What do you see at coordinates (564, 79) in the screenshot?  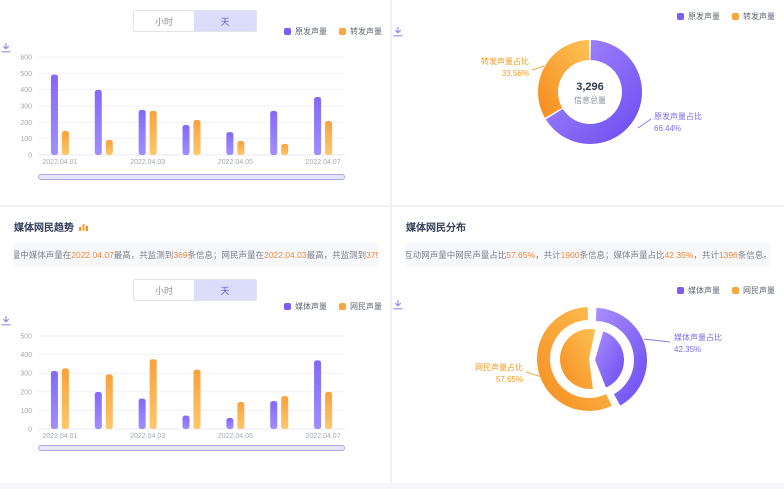 I see `donut-slice-转发声量占比` at bounding box center [564, 79].